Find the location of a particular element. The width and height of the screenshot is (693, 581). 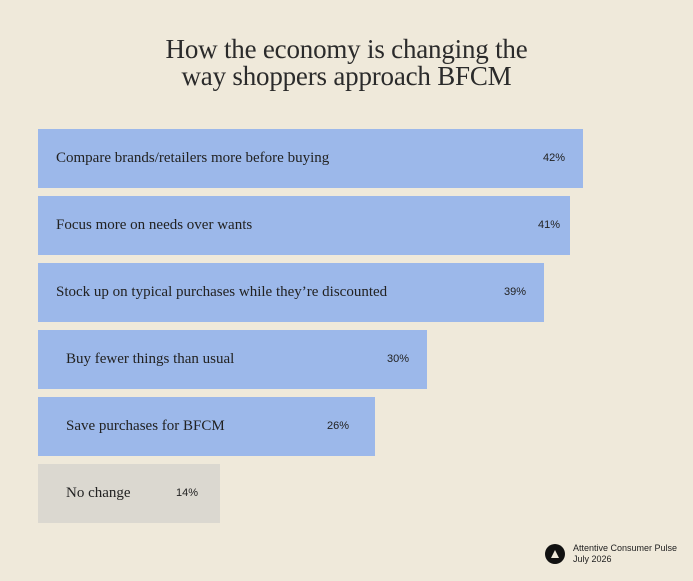

bar-value-label: 14% is located at coordinates (186, 493).